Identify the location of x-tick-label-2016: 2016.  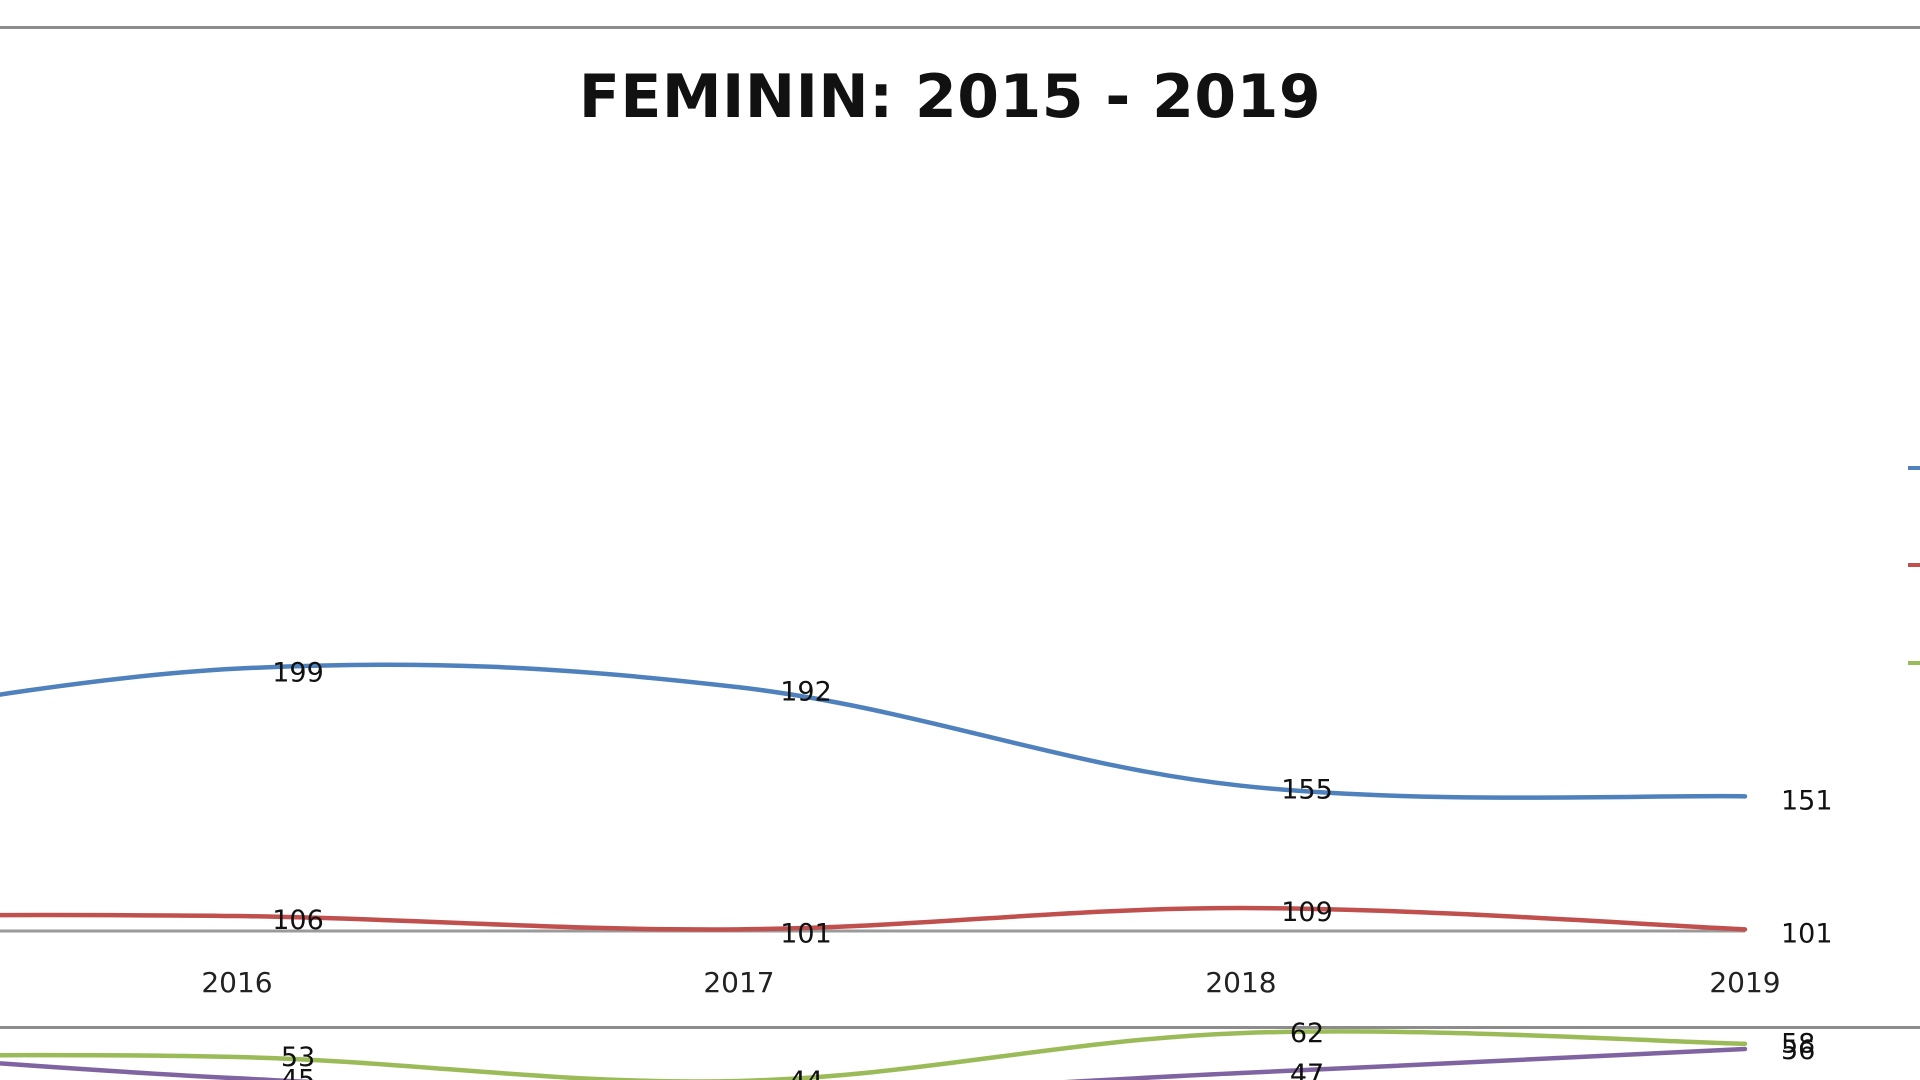
(236, 982).